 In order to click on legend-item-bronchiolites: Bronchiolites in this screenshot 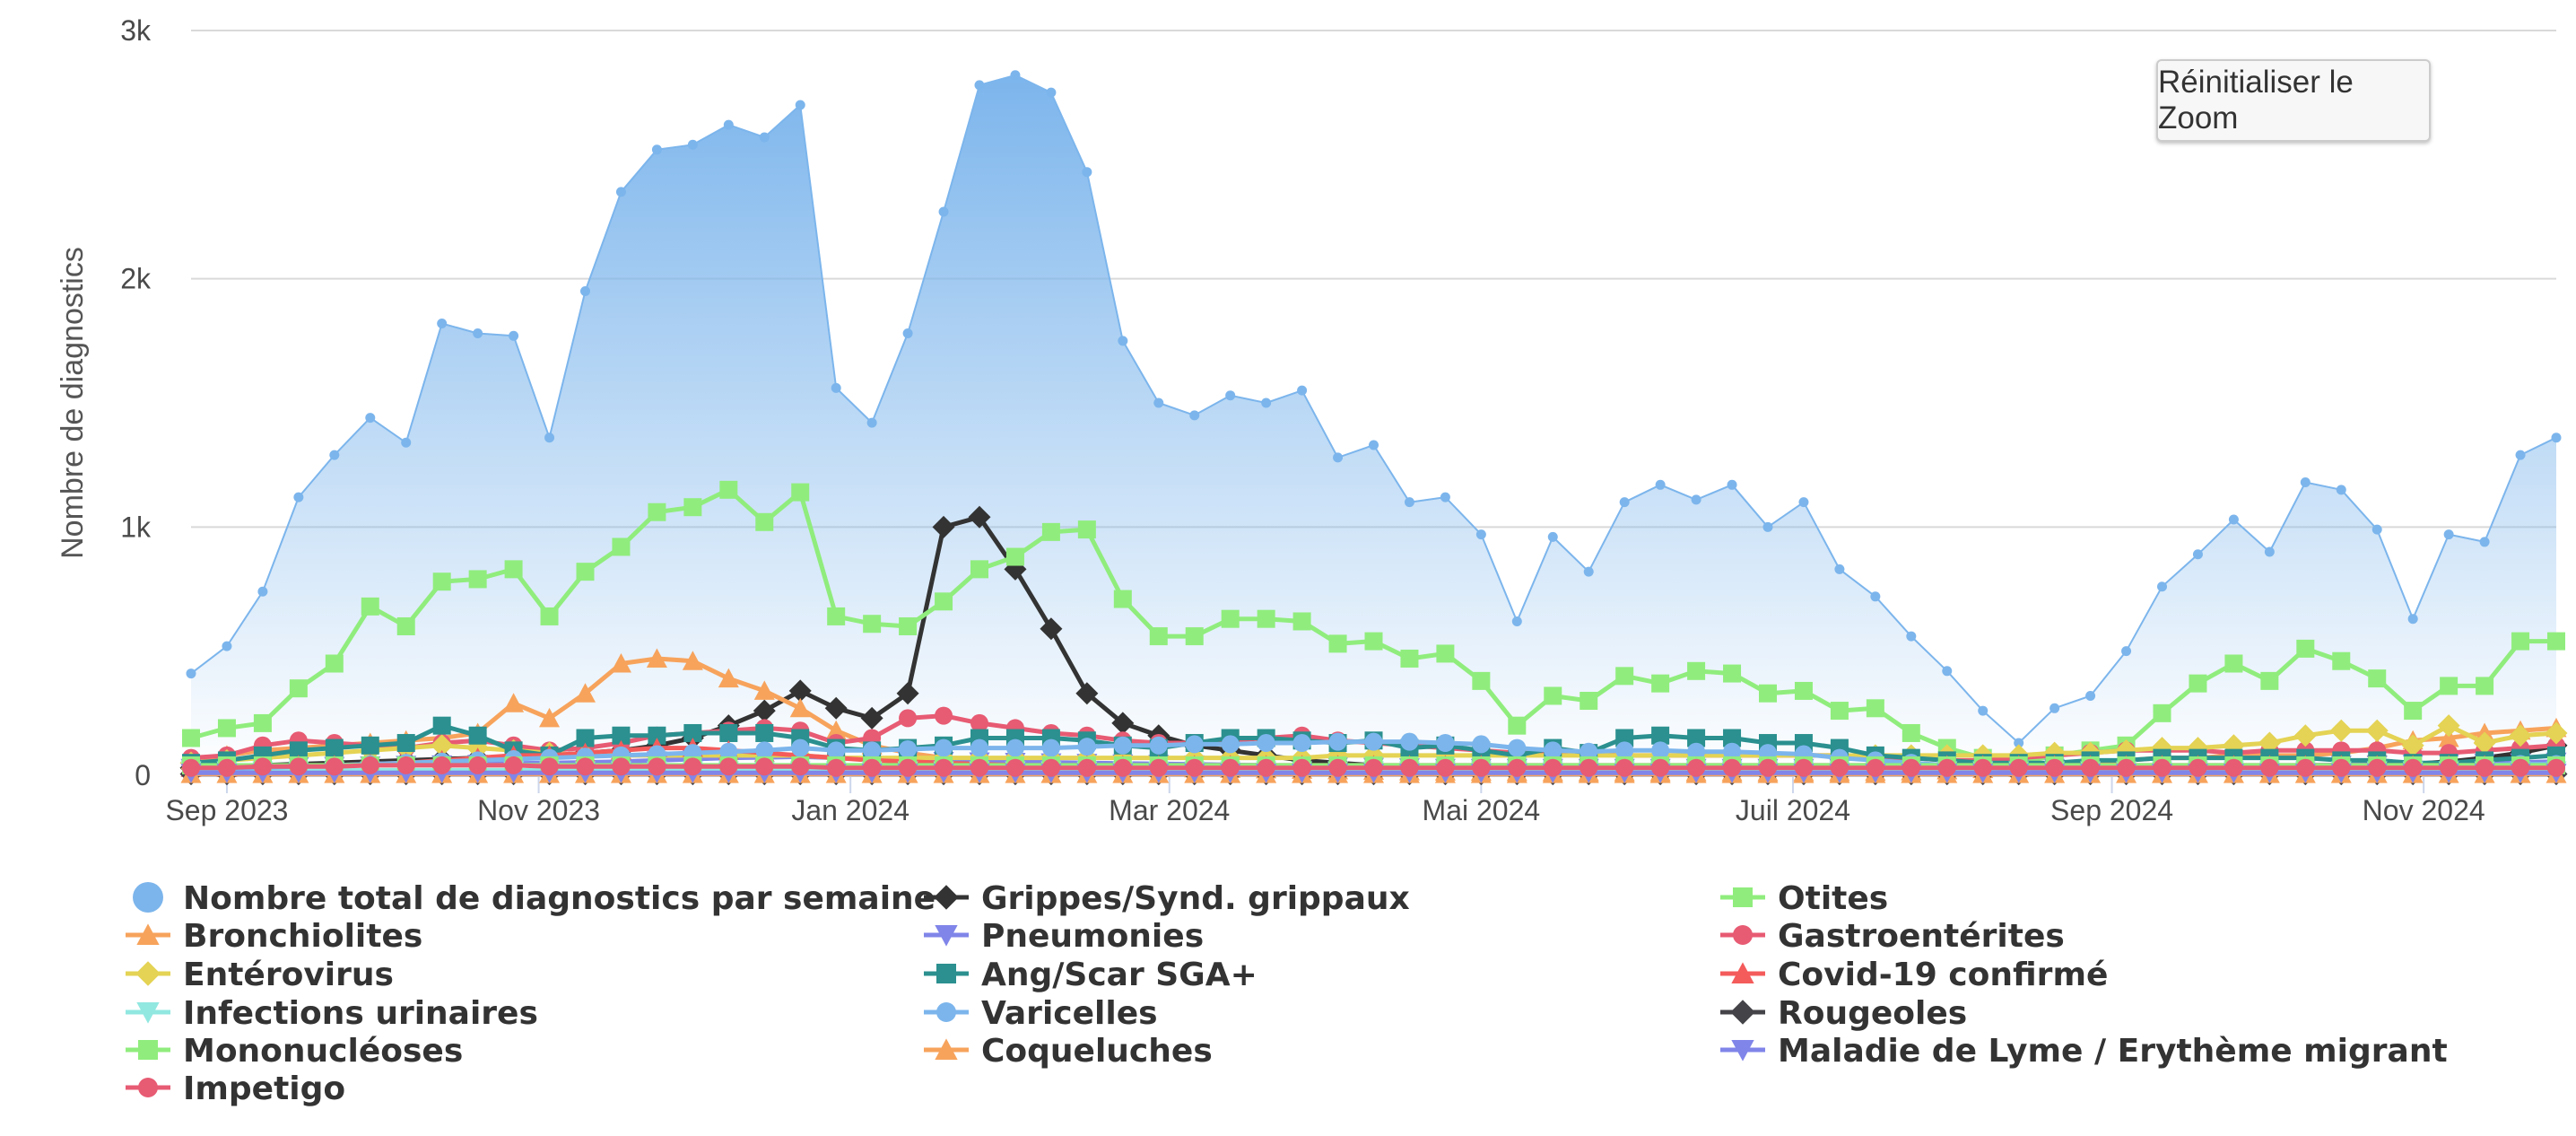, I will do `click(274, 936)`.